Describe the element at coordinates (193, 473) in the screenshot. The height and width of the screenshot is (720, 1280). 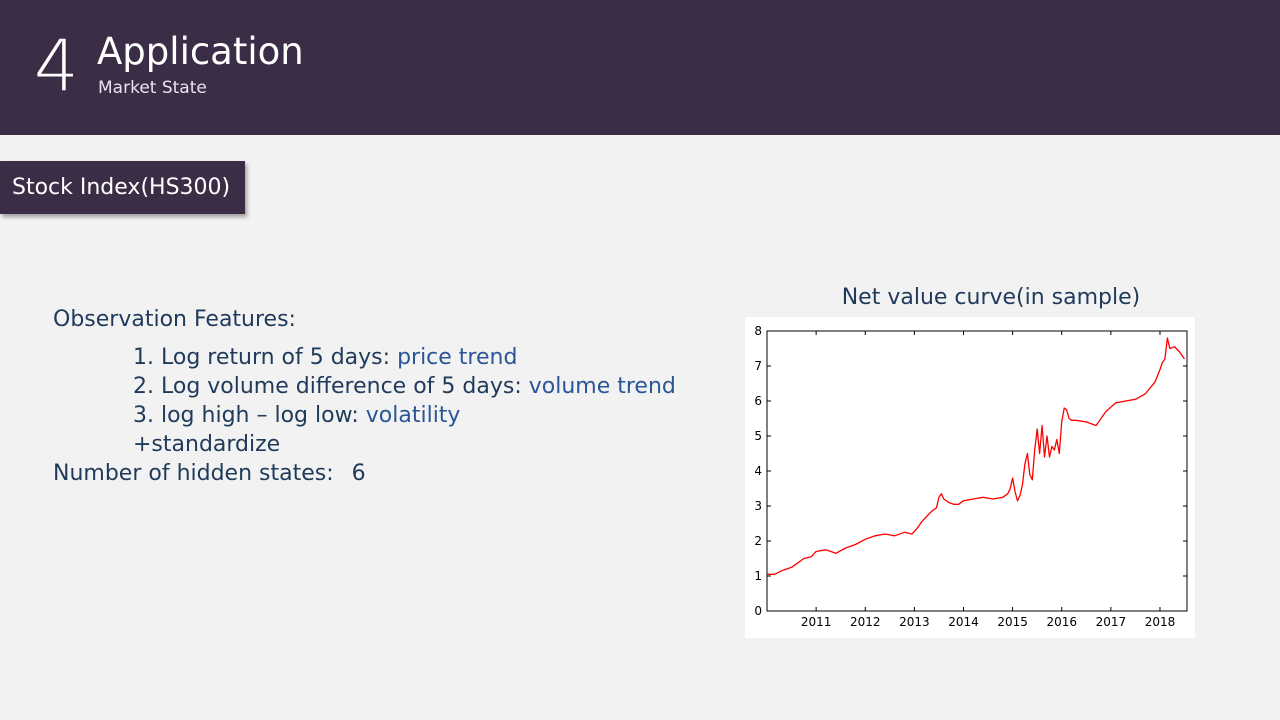
I see `hidden-states-label: Number of hidden states:` at that location.